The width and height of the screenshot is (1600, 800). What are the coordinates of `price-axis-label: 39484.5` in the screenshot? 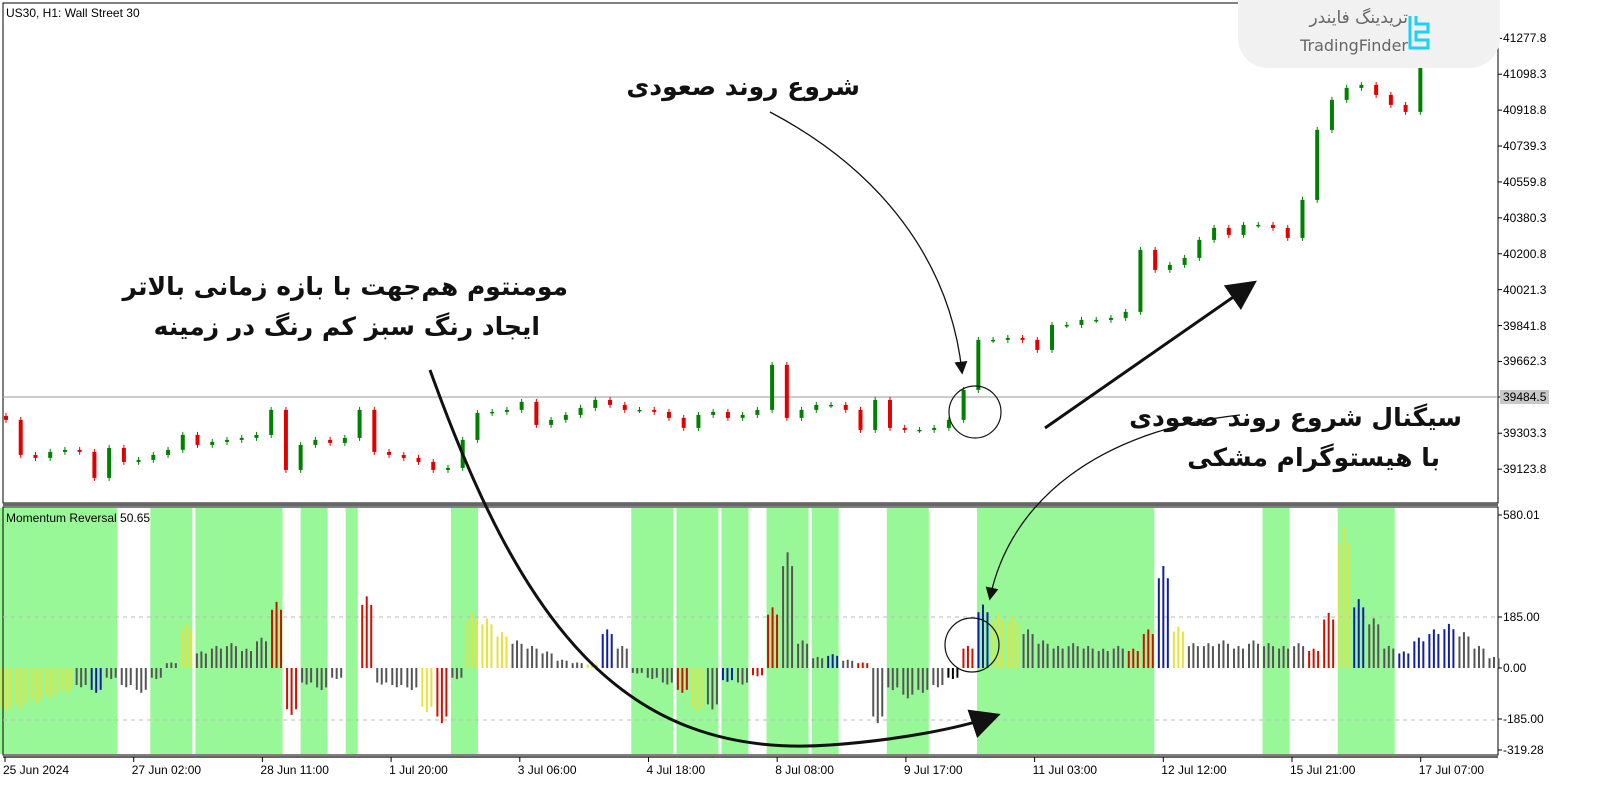 It's located at (1525, 397).